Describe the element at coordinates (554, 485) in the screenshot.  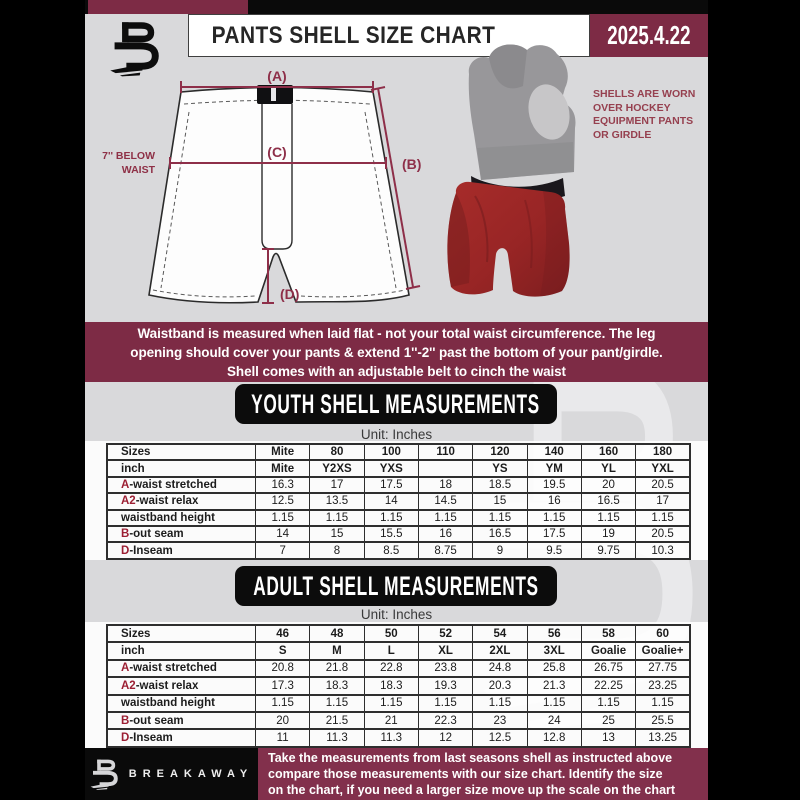
I see `cell-value: 19.5` at that location.